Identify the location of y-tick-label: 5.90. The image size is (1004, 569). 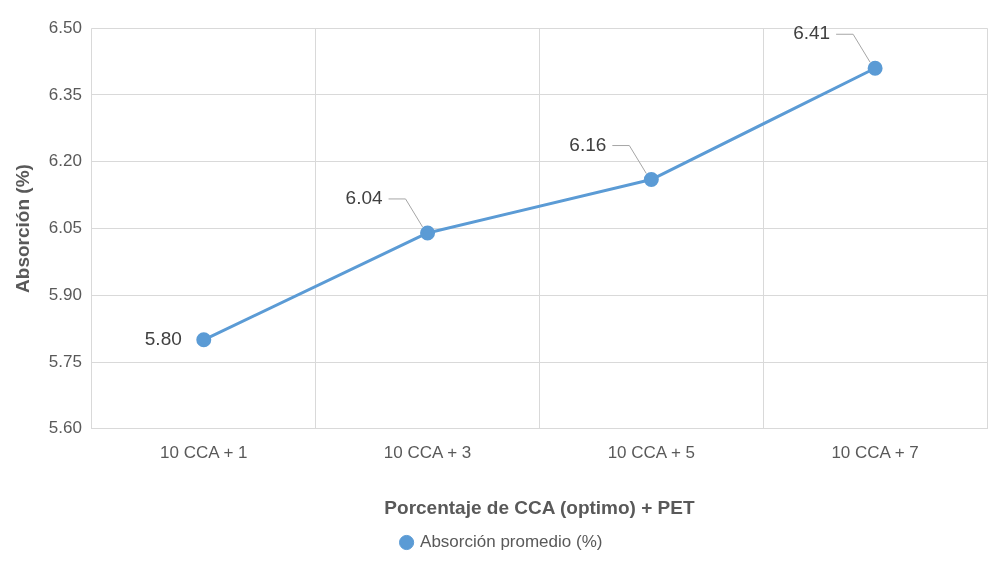
(65, 294).